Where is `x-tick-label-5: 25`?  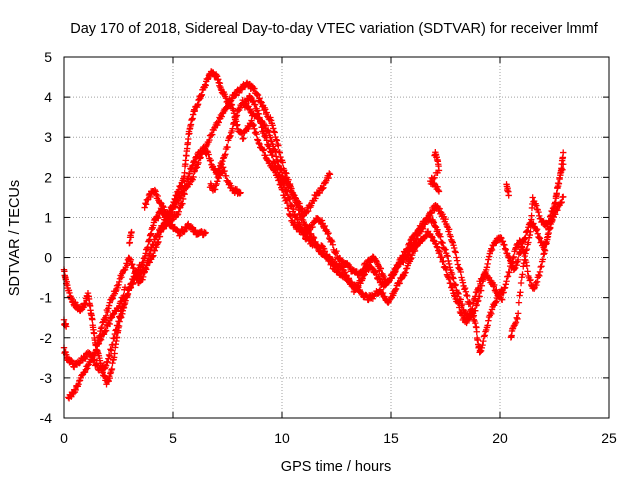 x-tick-label-5: 25 is located at coordinates (609, 438).